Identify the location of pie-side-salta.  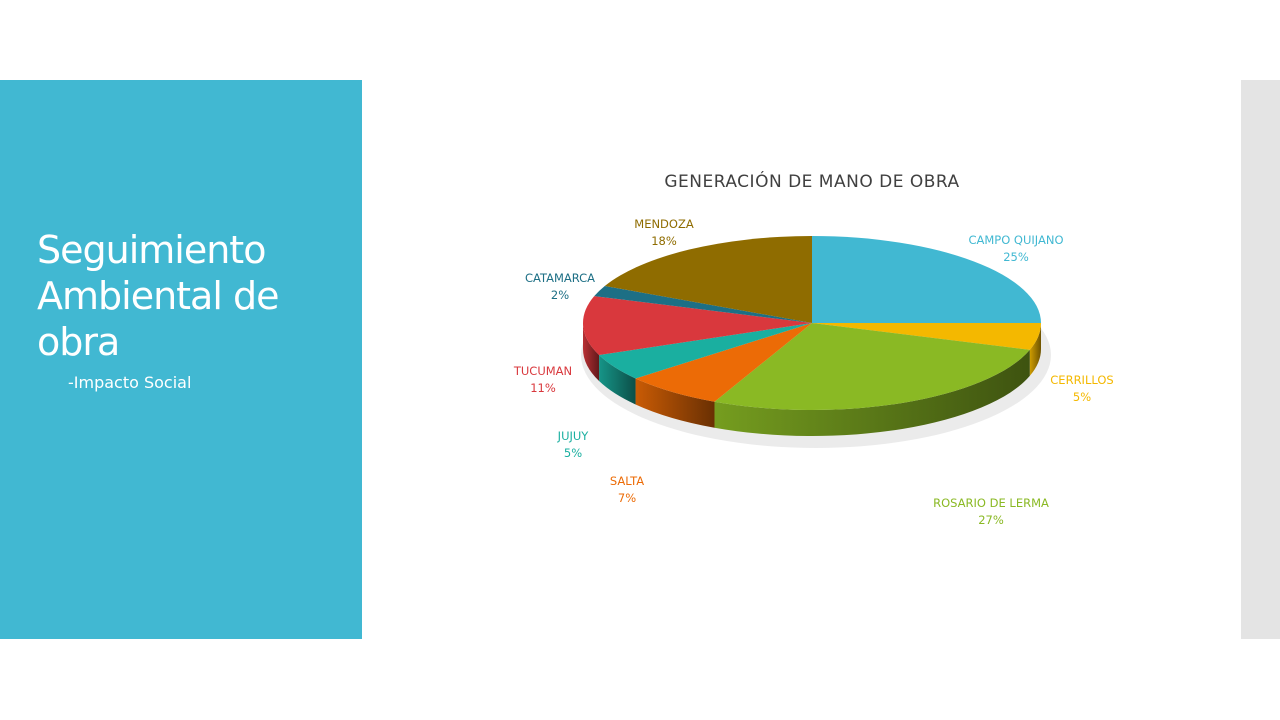
(675, 403).